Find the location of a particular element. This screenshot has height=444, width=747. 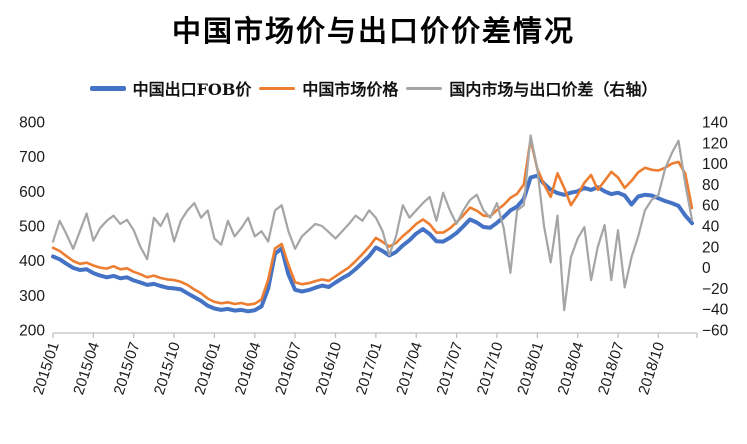

x-tick-label: 2017/04 is located at coordinates (409, 368).